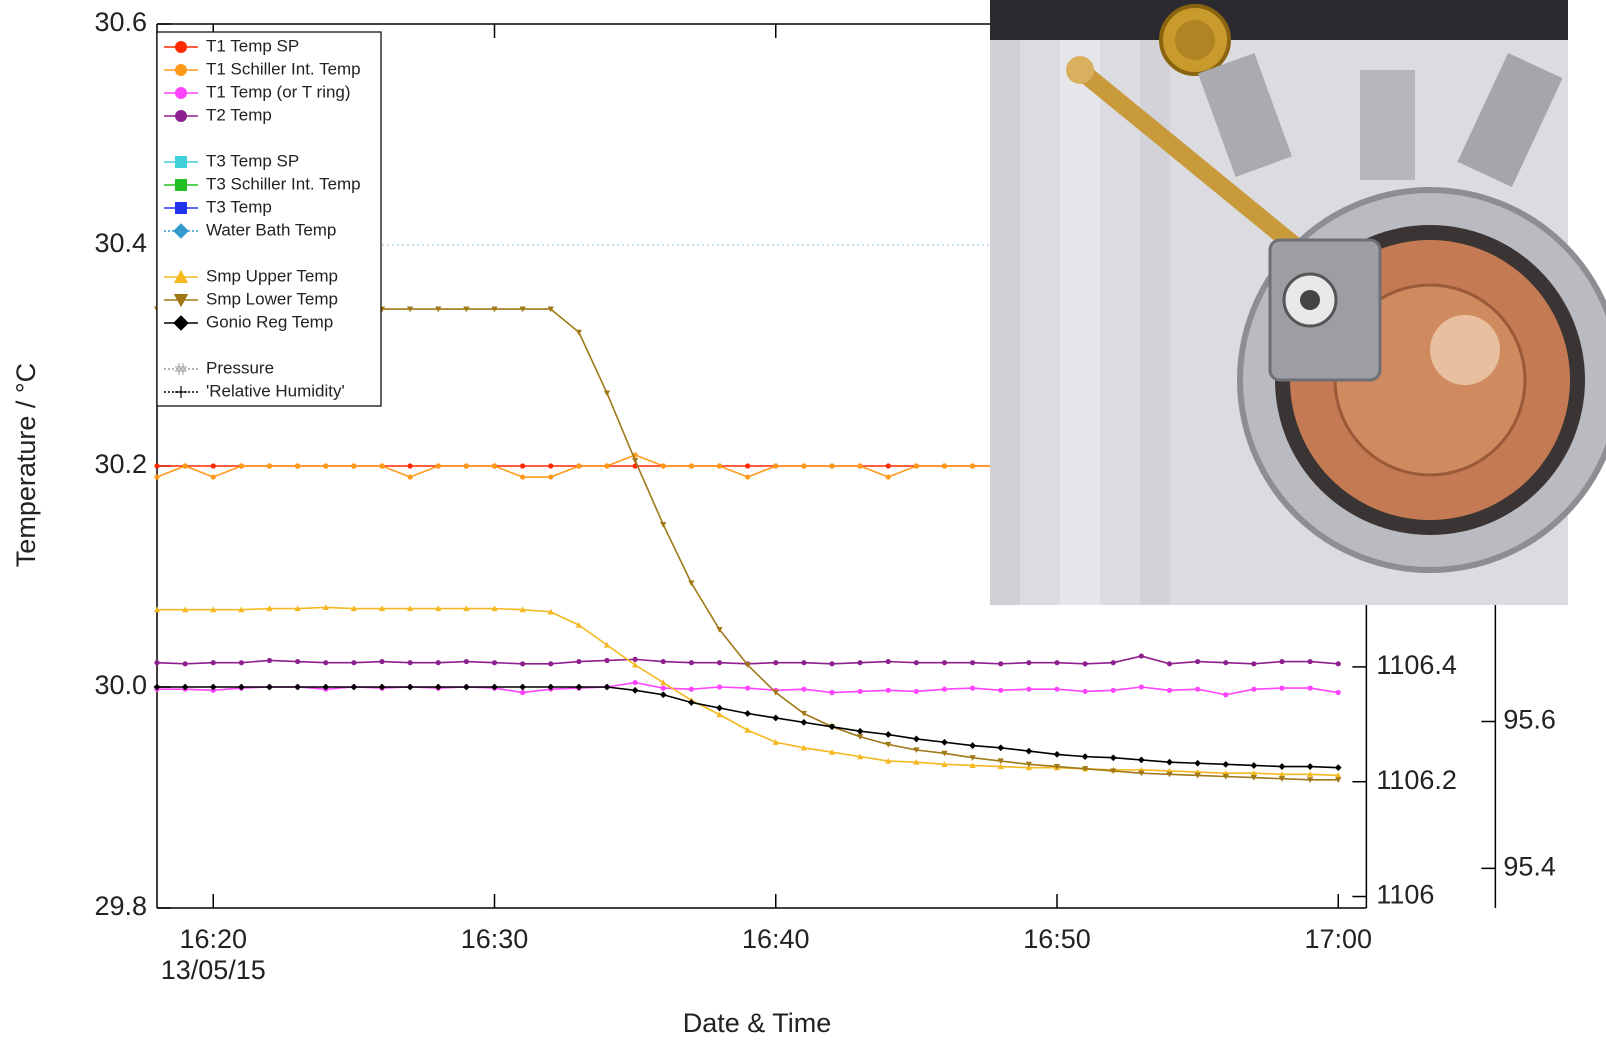 The width and height of the screenshot is (1606, 1062). Describe the element at coordinates (1405, 895) in the screenshot. I see `y2-tick-label: 1106` at that location.